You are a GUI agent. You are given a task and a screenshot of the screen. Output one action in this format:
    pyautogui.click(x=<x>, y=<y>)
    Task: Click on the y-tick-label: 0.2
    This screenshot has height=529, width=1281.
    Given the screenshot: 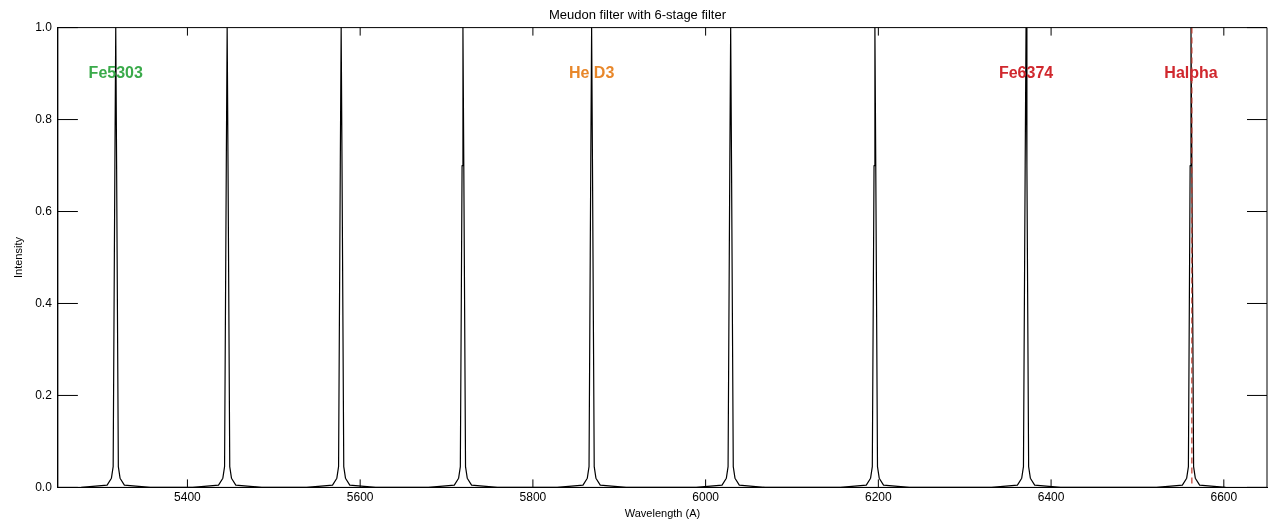 What is the action you would take?
    pyautogui.click(x=44, y=394)
    